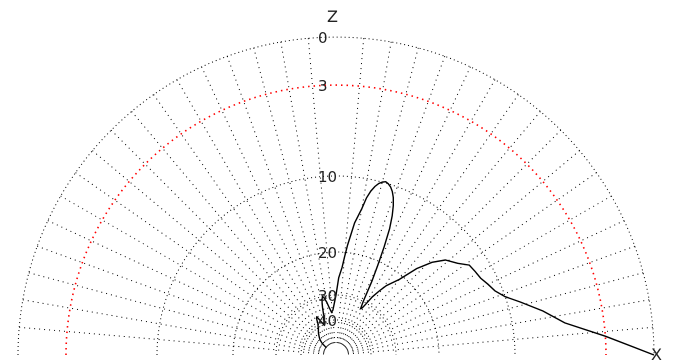 This screenshot has width=676, height=364. I want to click on radial-tick-label: 3, so click(323, 86).